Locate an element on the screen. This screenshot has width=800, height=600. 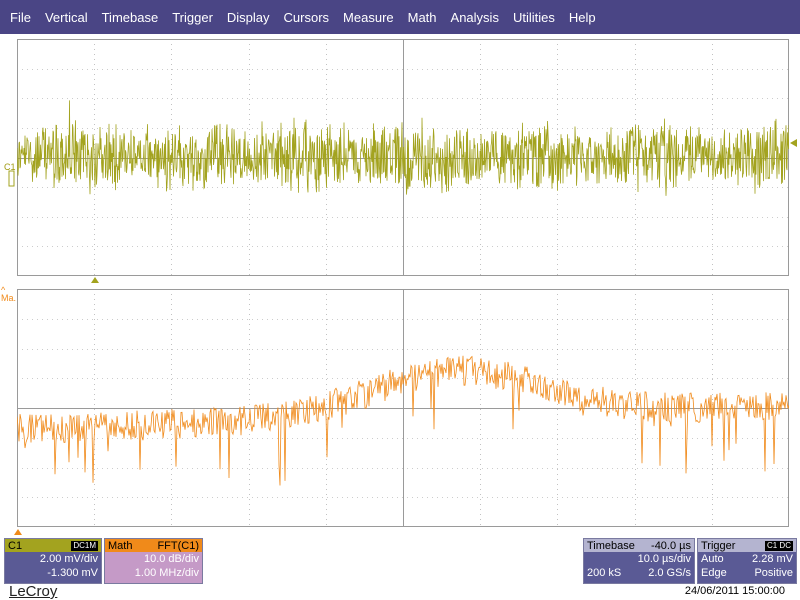
trigger-source-badge: C1 DC is located at coordinates (778, 545).